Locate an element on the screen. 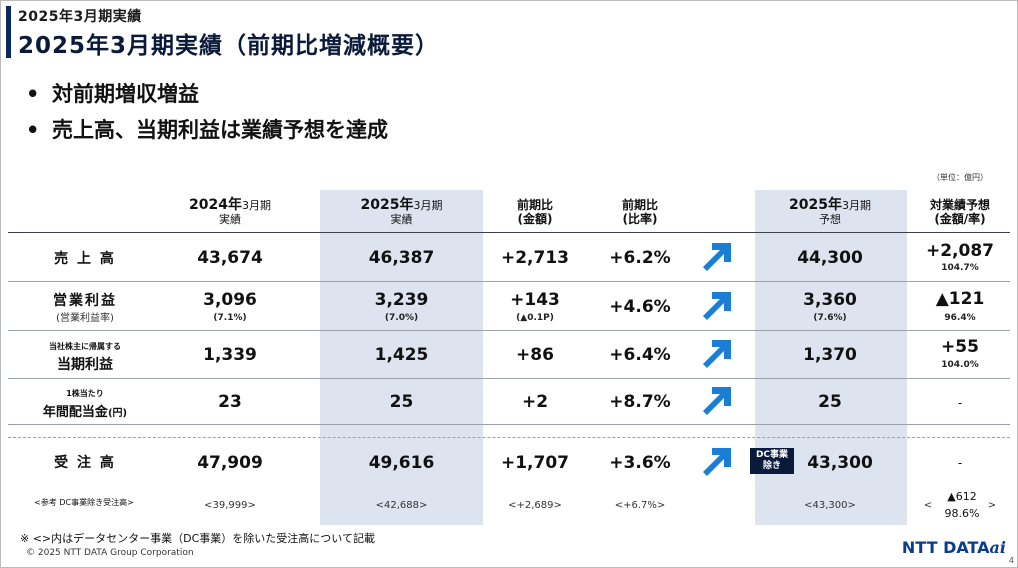  sales-diff: +2,713 is located at coordinates (535, 258).